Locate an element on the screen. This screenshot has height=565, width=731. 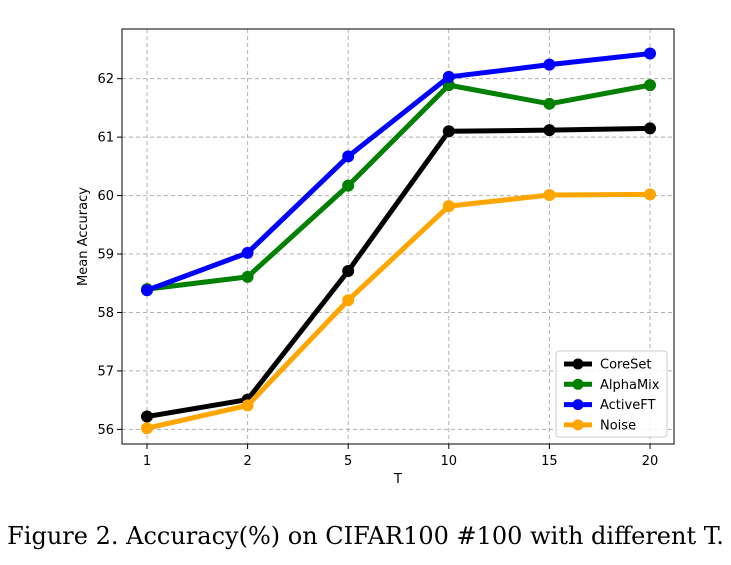
x-tick-label: 10 is located at coordinates (449, 461).